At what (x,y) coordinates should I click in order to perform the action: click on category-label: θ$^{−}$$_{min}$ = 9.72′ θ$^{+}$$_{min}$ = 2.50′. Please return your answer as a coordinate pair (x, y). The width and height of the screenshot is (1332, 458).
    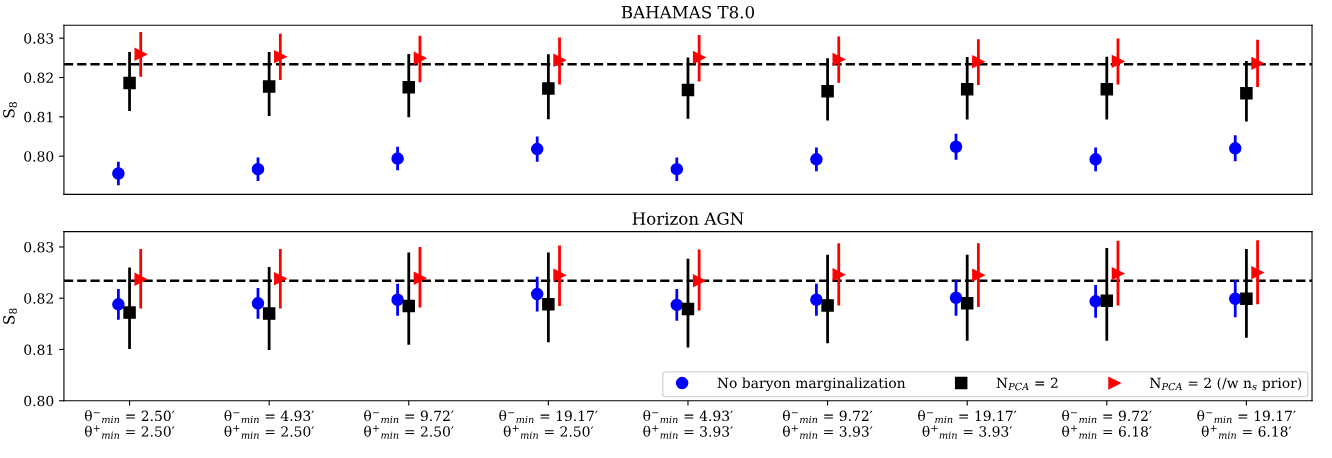
    Looking at the image, I should click on (409, 424).